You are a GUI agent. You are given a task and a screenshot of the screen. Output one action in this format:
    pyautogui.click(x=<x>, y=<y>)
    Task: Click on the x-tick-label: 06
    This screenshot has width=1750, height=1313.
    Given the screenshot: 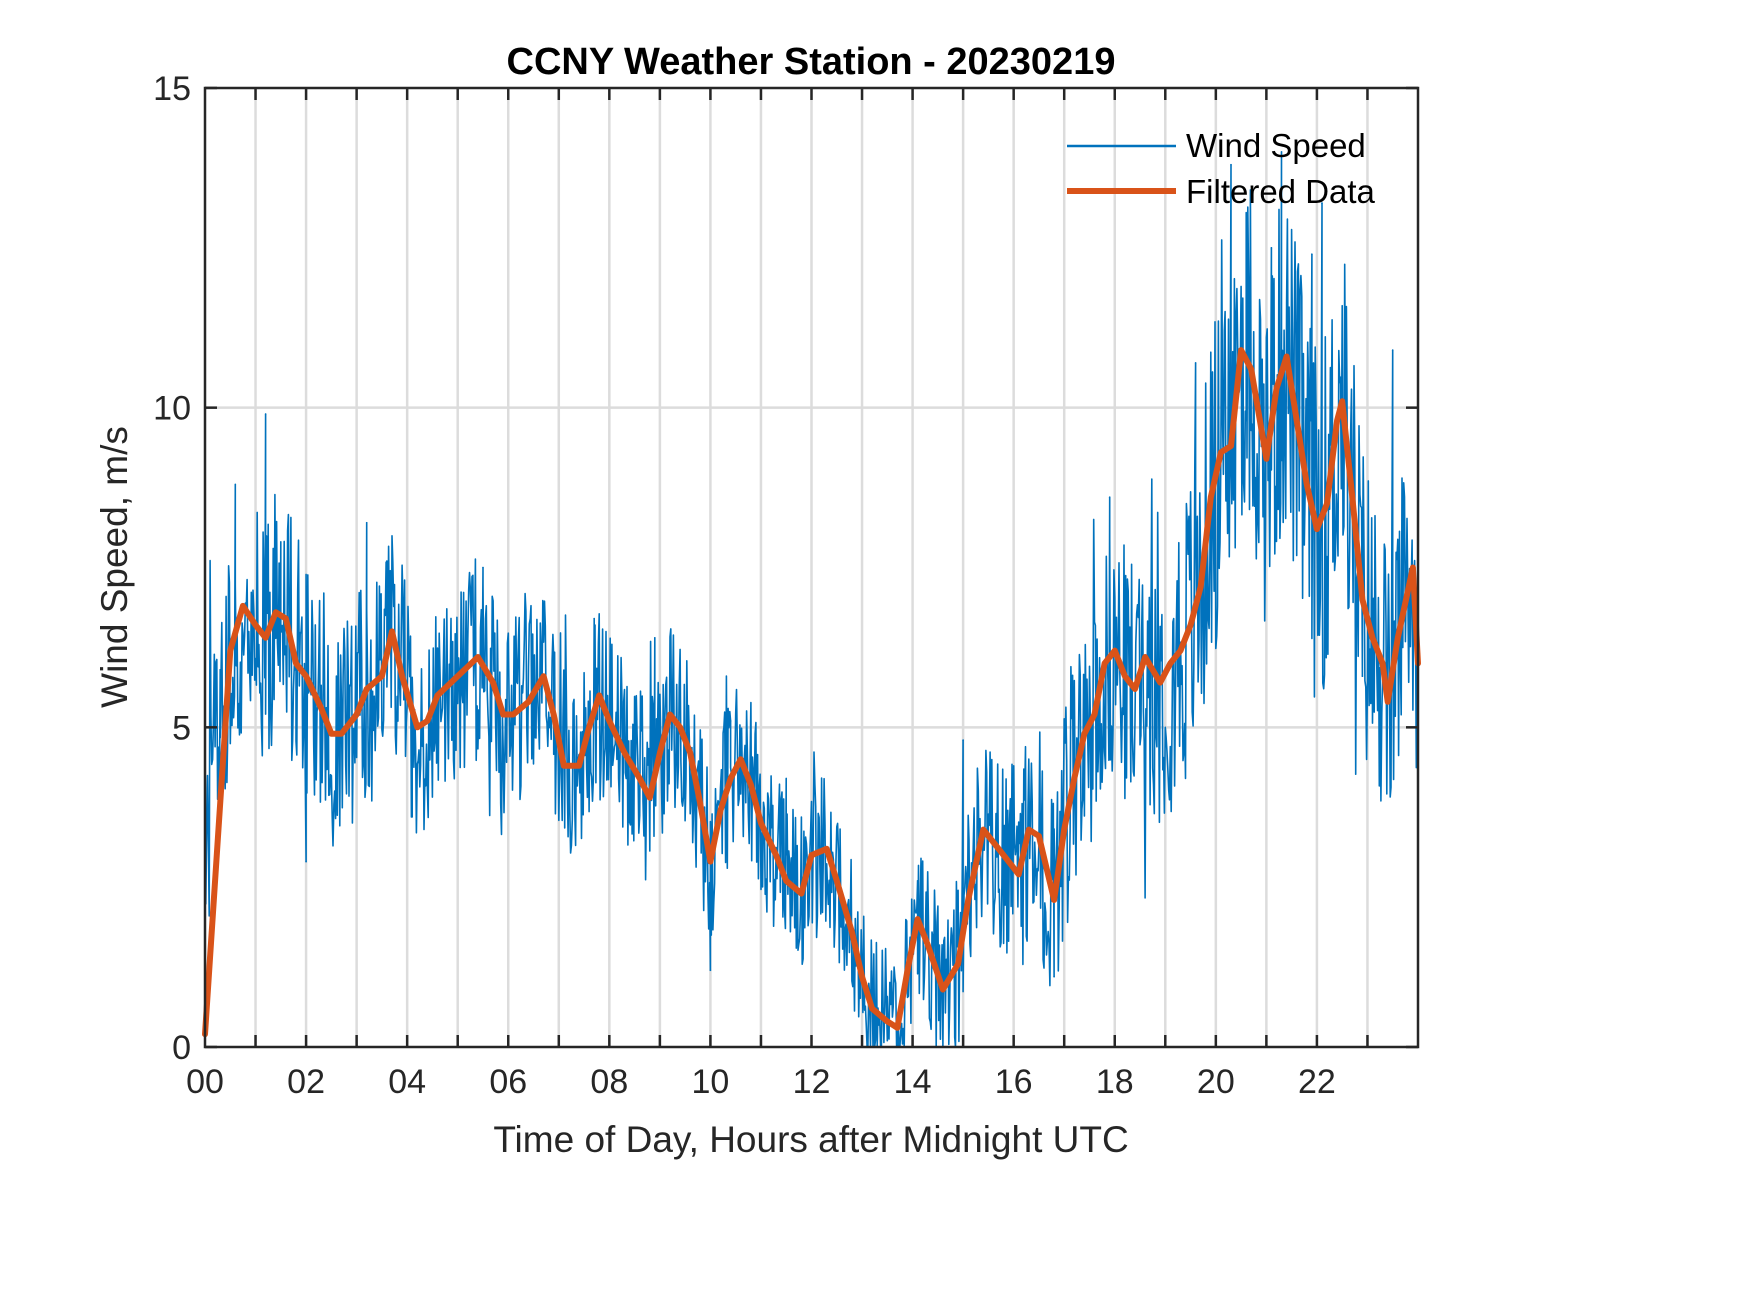 What is the action you would take?
    pyautogui.click(x=508, y=1082)
    